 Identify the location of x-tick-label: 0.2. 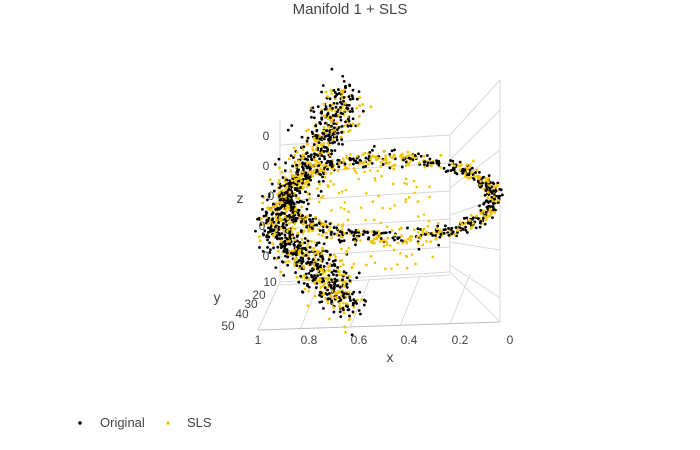
(460, 340).